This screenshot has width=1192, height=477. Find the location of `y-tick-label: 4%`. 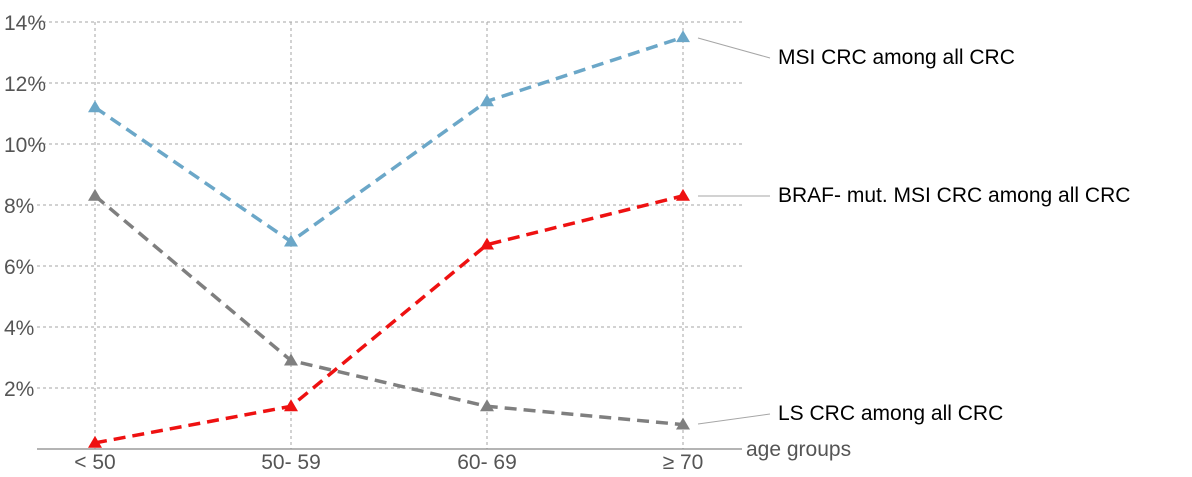

y-tick-label: 4% is located at coordinates (19, 328).